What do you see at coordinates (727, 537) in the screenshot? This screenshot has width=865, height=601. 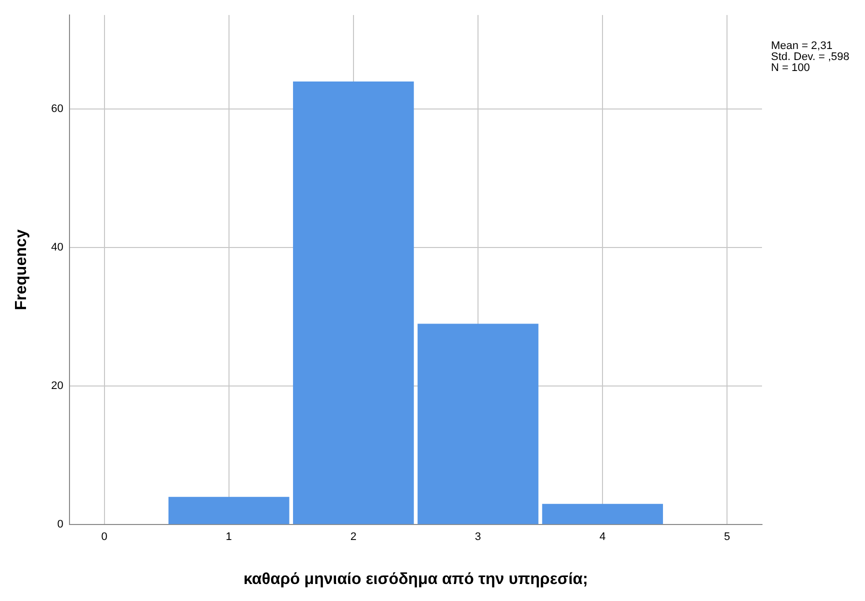 I see `x-tick-label: 5` at bounding box center [727, 537].